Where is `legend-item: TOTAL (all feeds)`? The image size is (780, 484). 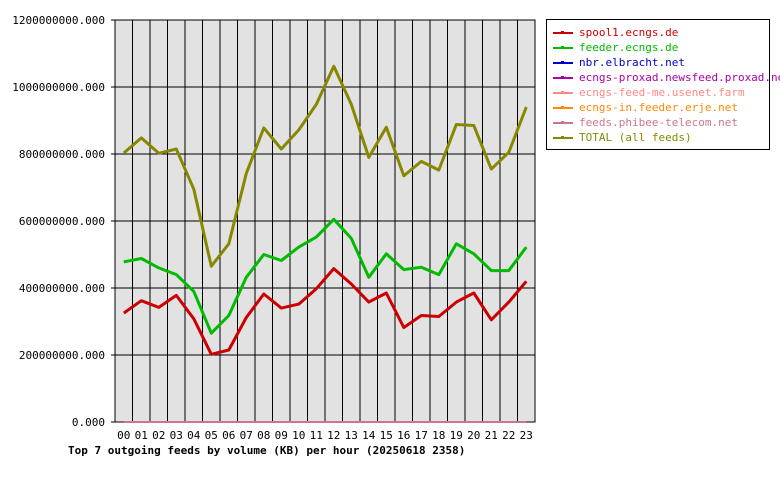 legend-item: TOTAL (all feeds) is located at coordinates (622, 137).